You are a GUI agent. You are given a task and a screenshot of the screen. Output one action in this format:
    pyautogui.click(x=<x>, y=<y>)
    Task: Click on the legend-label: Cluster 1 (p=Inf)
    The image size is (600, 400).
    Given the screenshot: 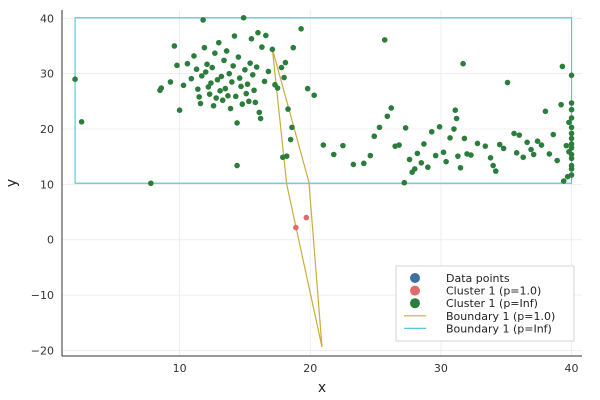 What is the action you would take?
    pyautogui.click(x=492, y=303)
    